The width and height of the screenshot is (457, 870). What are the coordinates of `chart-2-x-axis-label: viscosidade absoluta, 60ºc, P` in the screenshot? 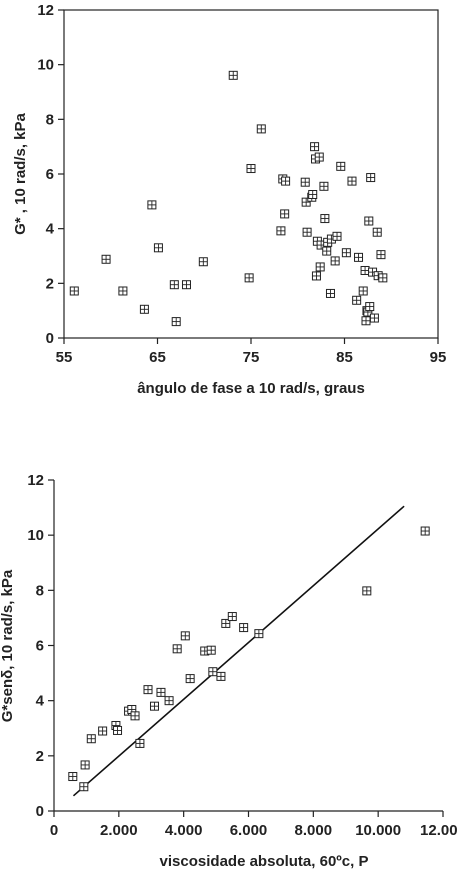 It's located at (264, 861).